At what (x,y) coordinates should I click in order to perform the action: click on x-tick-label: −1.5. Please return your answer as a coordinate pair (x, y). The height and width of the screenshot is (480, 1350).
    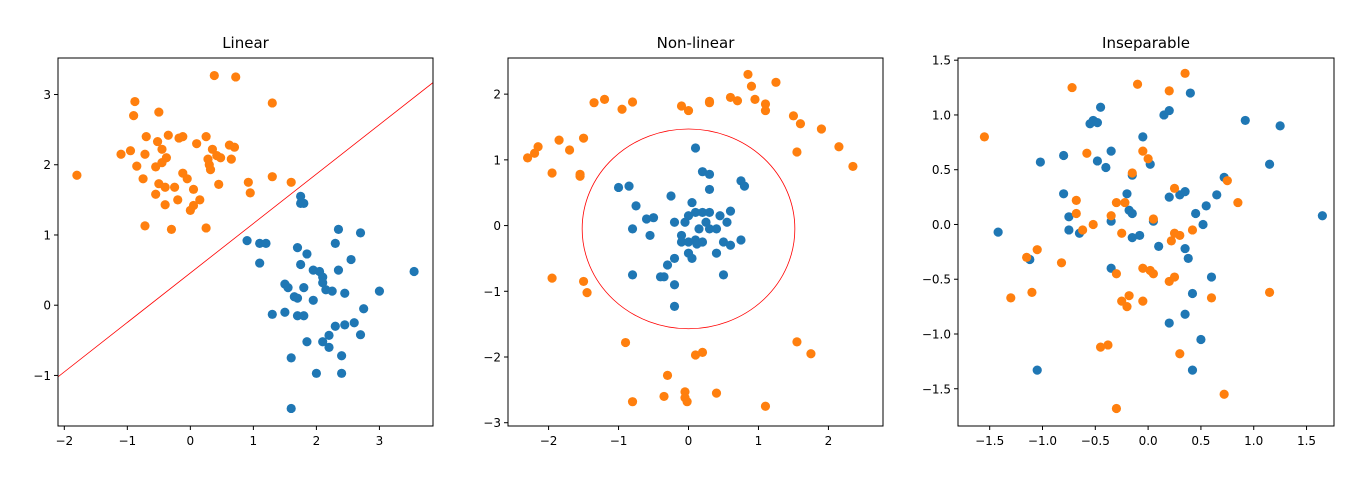
    Looking at the image, I should click on (989, 441).